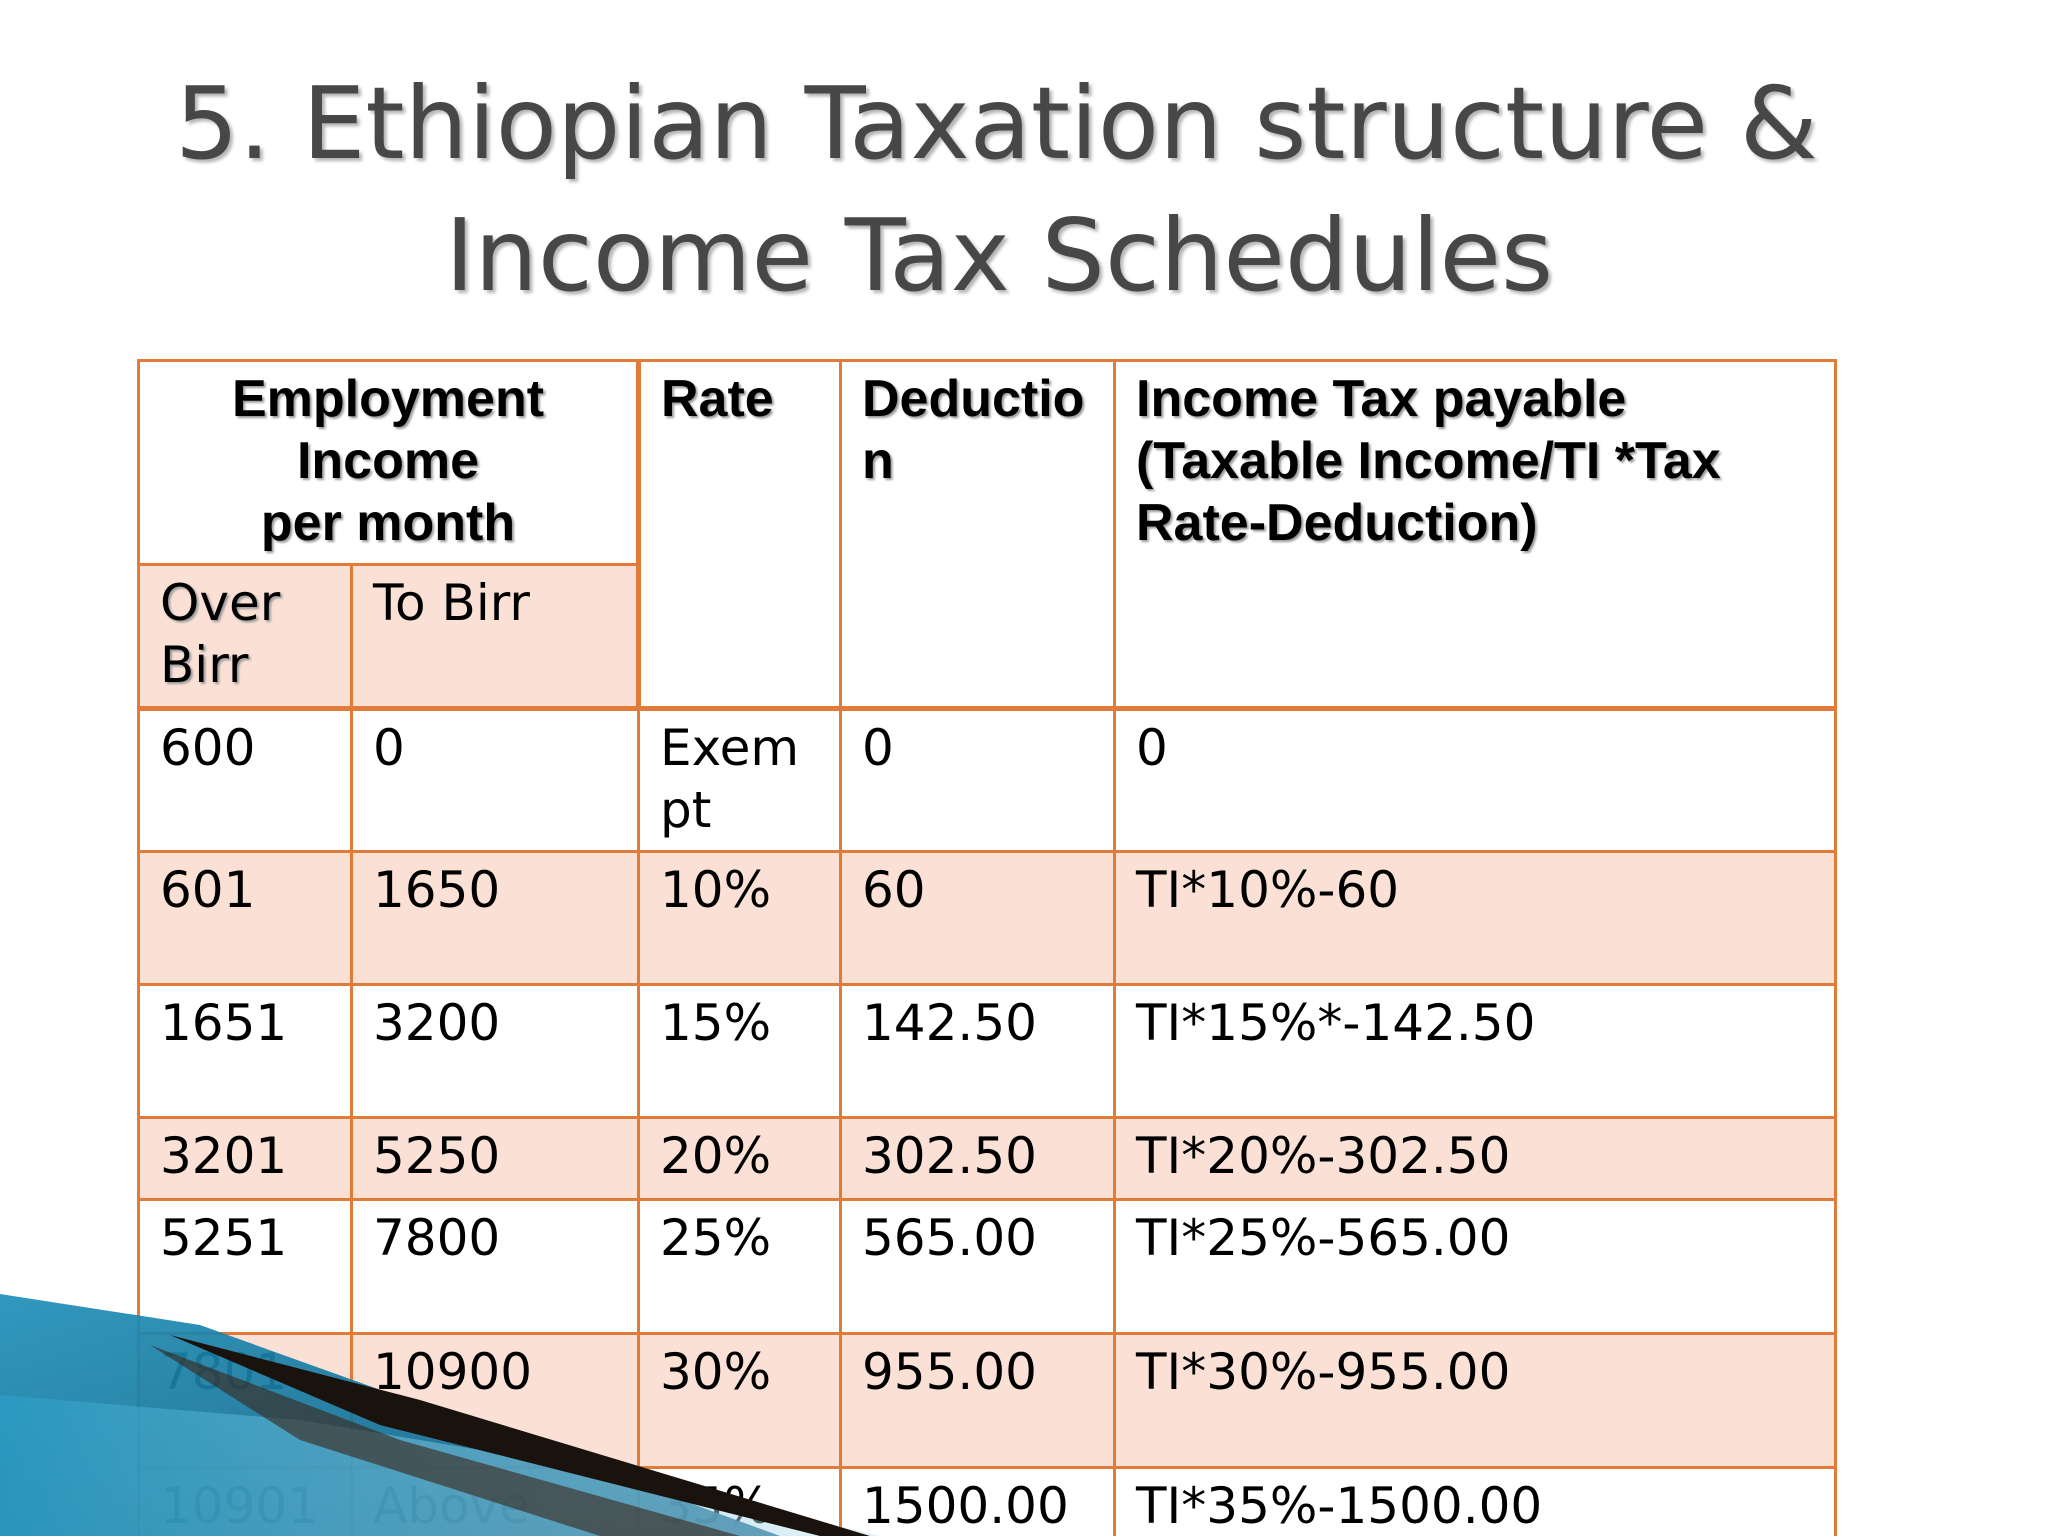 The height and width of the screenshot is (1536, 2048). I want to click on header-rate: Rate, so click(739, 534).